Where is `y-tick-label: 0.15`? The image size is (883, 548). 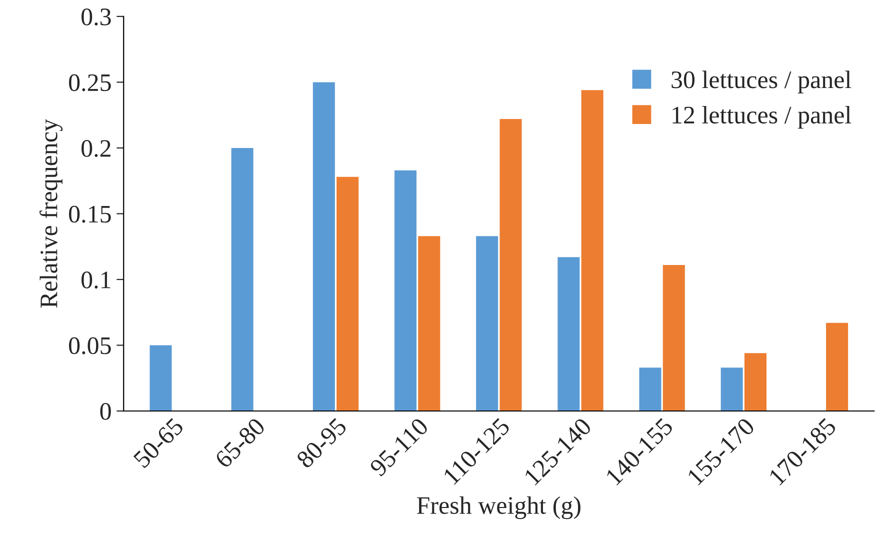
y-tick-label: 0.15 is located at coordinates (90, 214).